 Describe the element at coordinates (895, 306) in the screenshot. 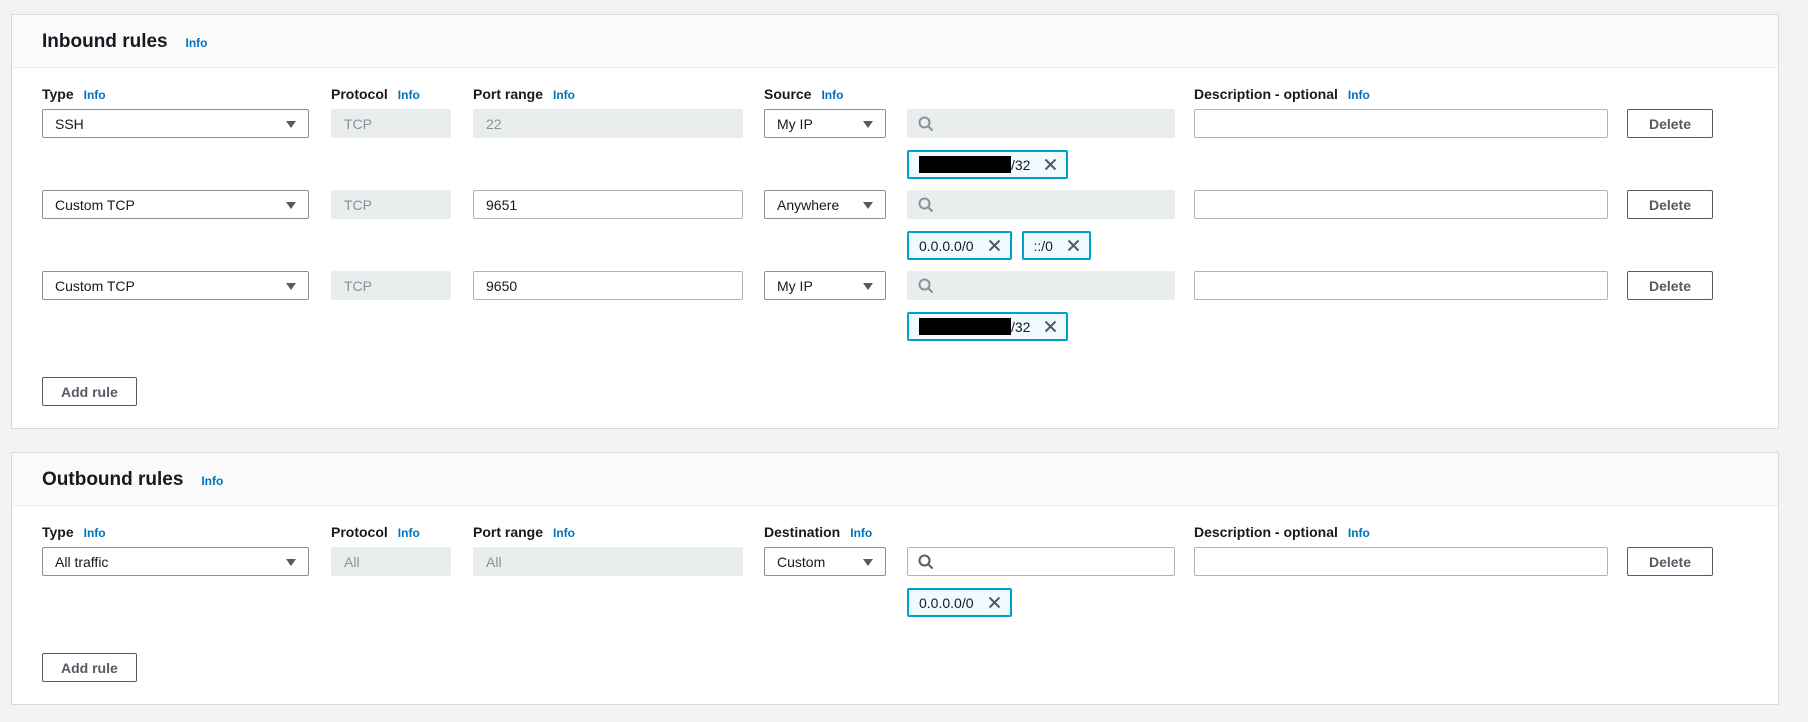

I see `inbound-rule-row-3: Custom TCP My IP` at that location.